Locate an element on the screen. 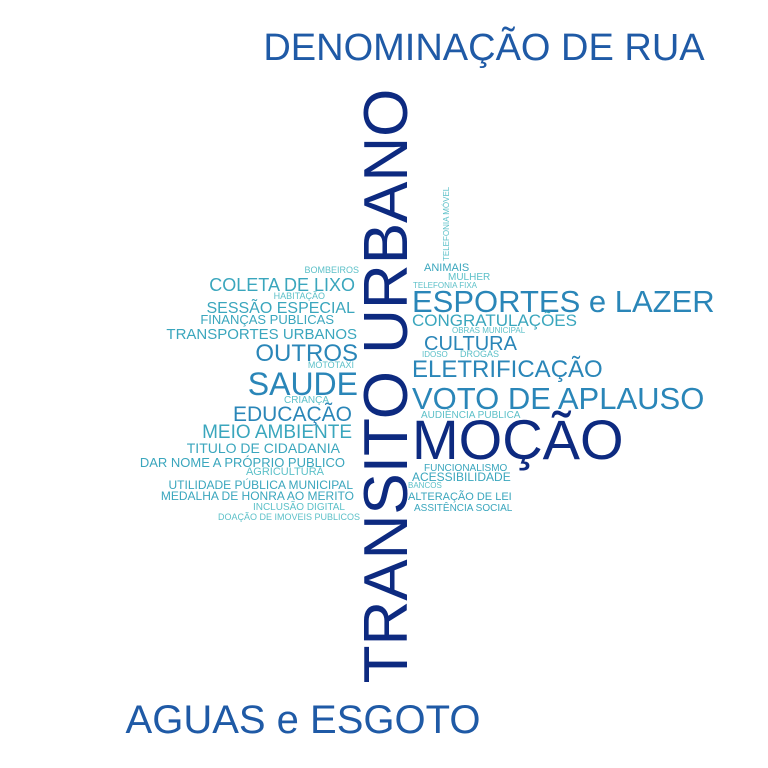  word-mulher: MULHER is located at coordinates (469, 277).